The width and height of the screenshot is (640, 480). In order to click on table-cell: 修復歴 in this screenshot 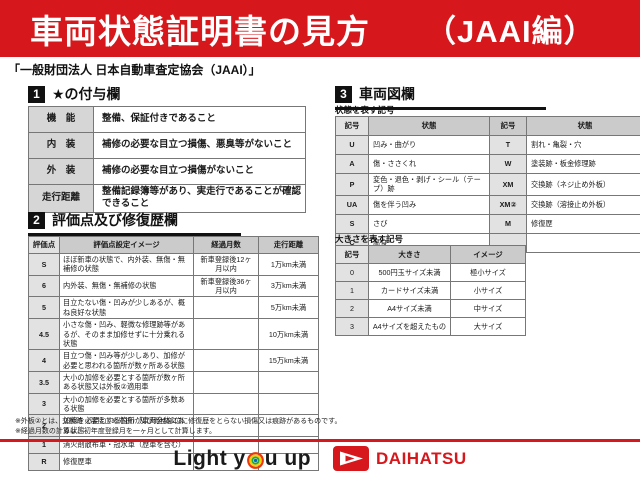, I will do `click(583, 223)`.